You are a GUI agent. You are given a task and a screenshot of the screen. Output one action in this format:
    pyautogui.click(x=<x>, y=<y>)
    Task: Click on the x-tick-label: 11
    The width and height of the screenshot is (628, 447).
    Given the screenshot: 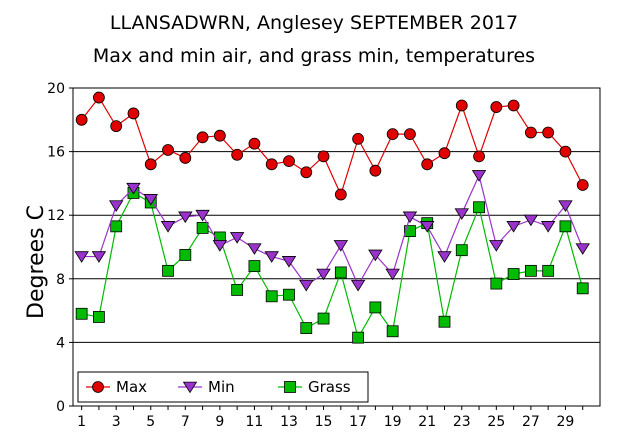 What is the action you would take?
    pyautogui.click(x=255, y=422)
    